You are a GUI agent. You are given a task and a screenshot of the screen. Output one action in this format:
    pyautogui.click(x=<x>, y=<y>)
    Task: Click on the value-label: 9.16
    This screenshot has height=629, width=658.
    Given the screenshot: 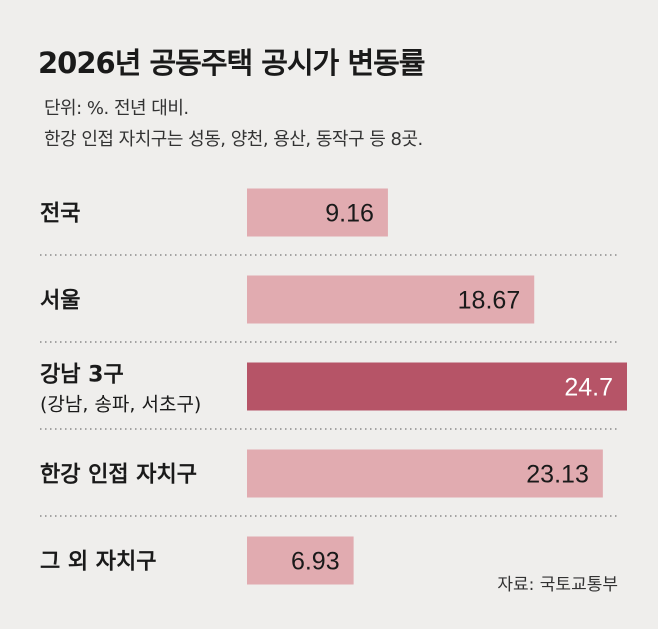 What is the action you would take?
    pyautogui.click(x=349, y=214)
    